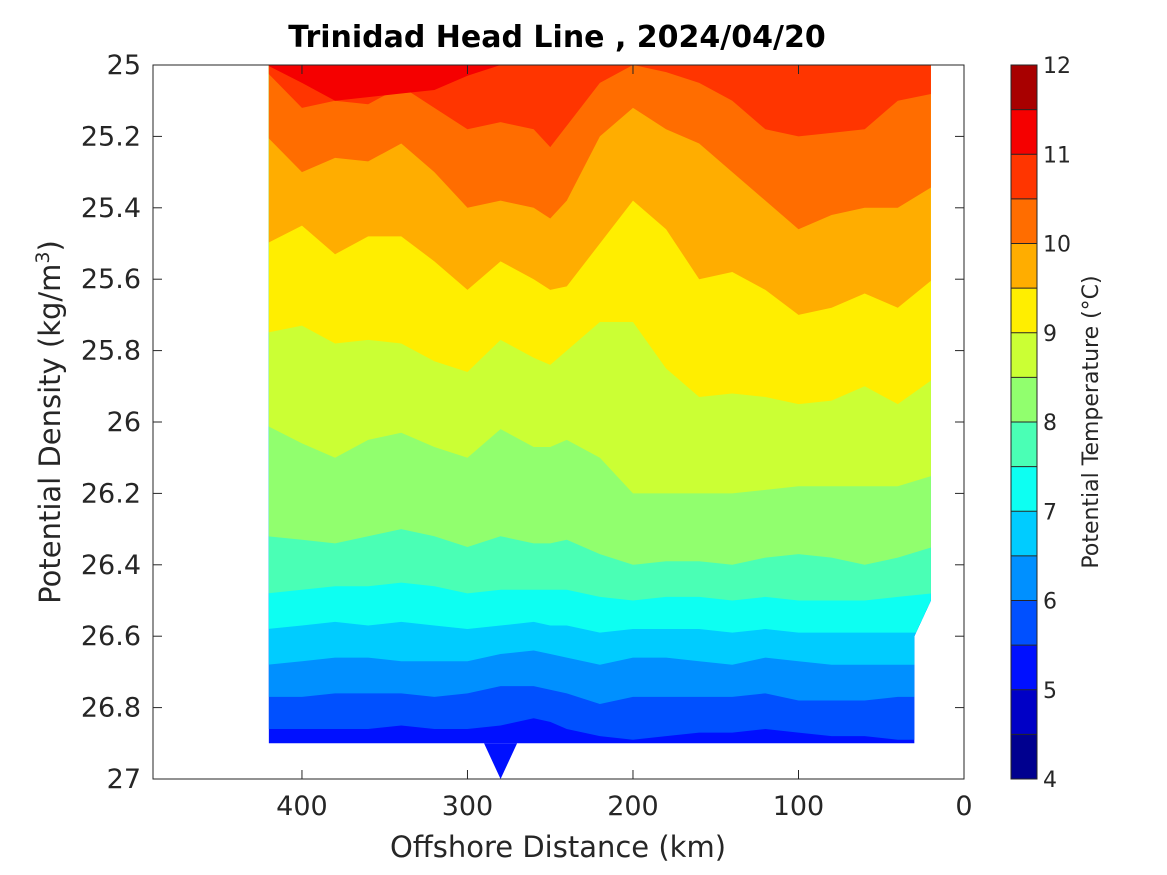 This screenshot has height=875, width=1167. Describe the element at coordinates (50, 245) in the screenshot. I see `y-axis-title-close: )` at that location.